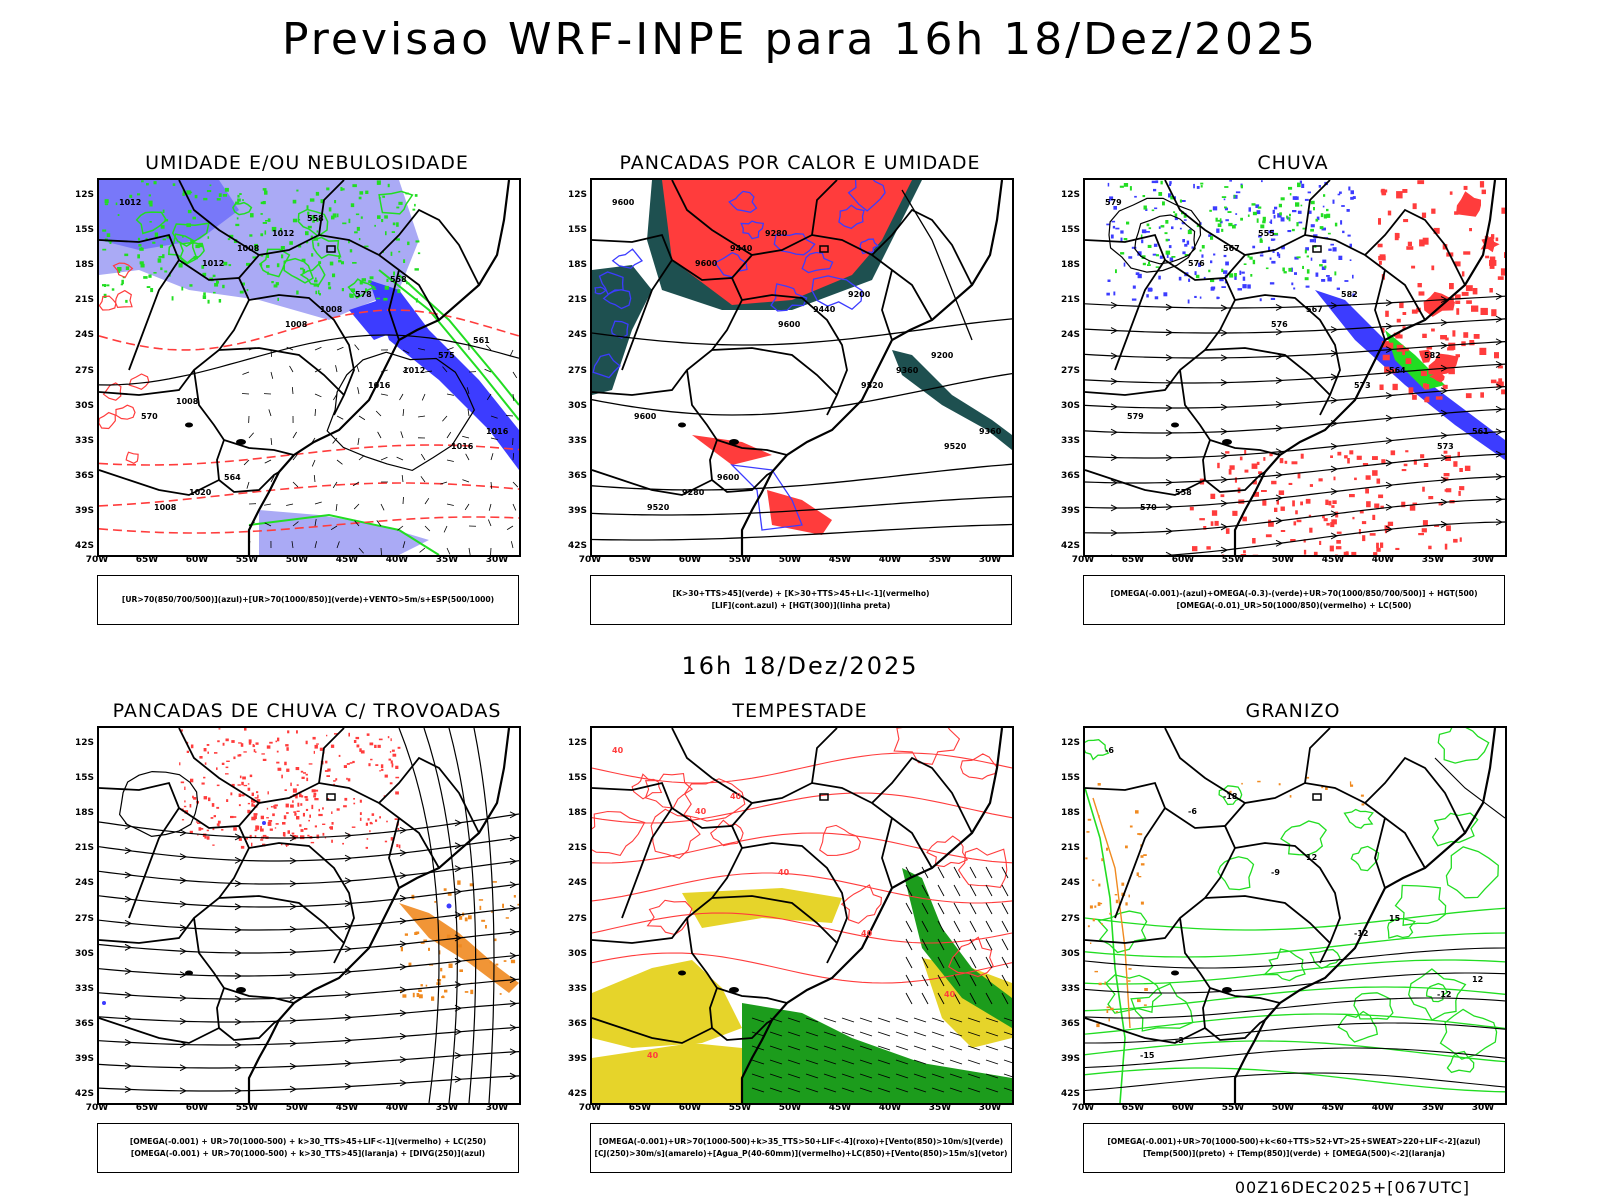 The width and height of the screenshot is (1600, 1200). Describe the element at coordinates (1477, 979) in the screenshot. I see `svg-text: 12` at that location.